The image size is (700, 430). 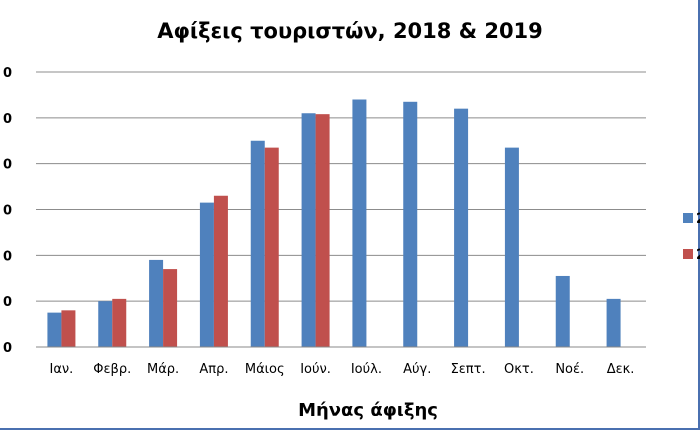 I want to click on x-tick-label: Δεκ., so click(x=621, y=369).